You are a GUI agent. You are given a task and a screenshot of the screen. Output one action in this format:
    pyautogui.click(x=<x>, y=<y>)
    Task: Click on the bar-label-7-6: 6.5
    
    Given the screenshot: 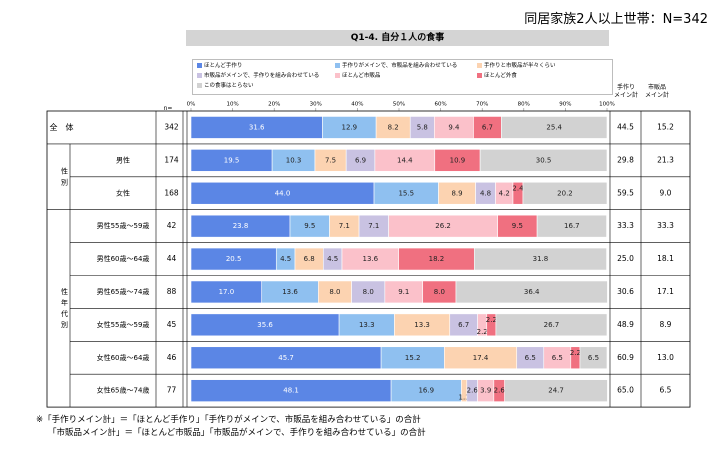 What is the action you would take?
    pyautogui.click(x=593, y=358)
    